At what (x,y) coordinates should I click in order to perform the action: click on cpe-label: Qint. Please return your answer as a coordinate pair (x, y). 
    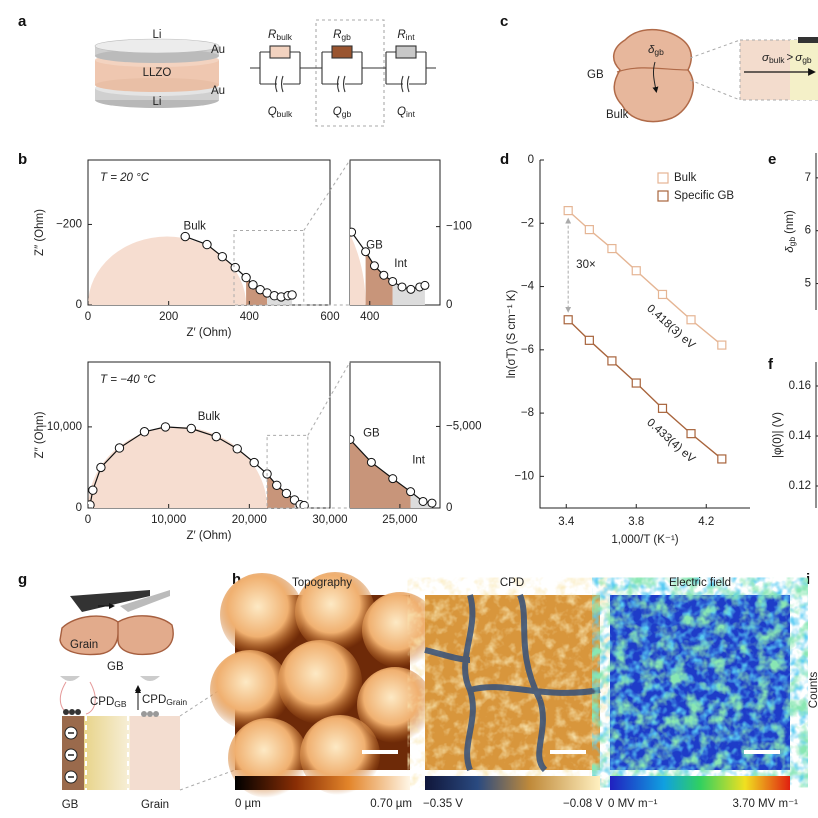
    Looking at the image, I should click on (406, 112).